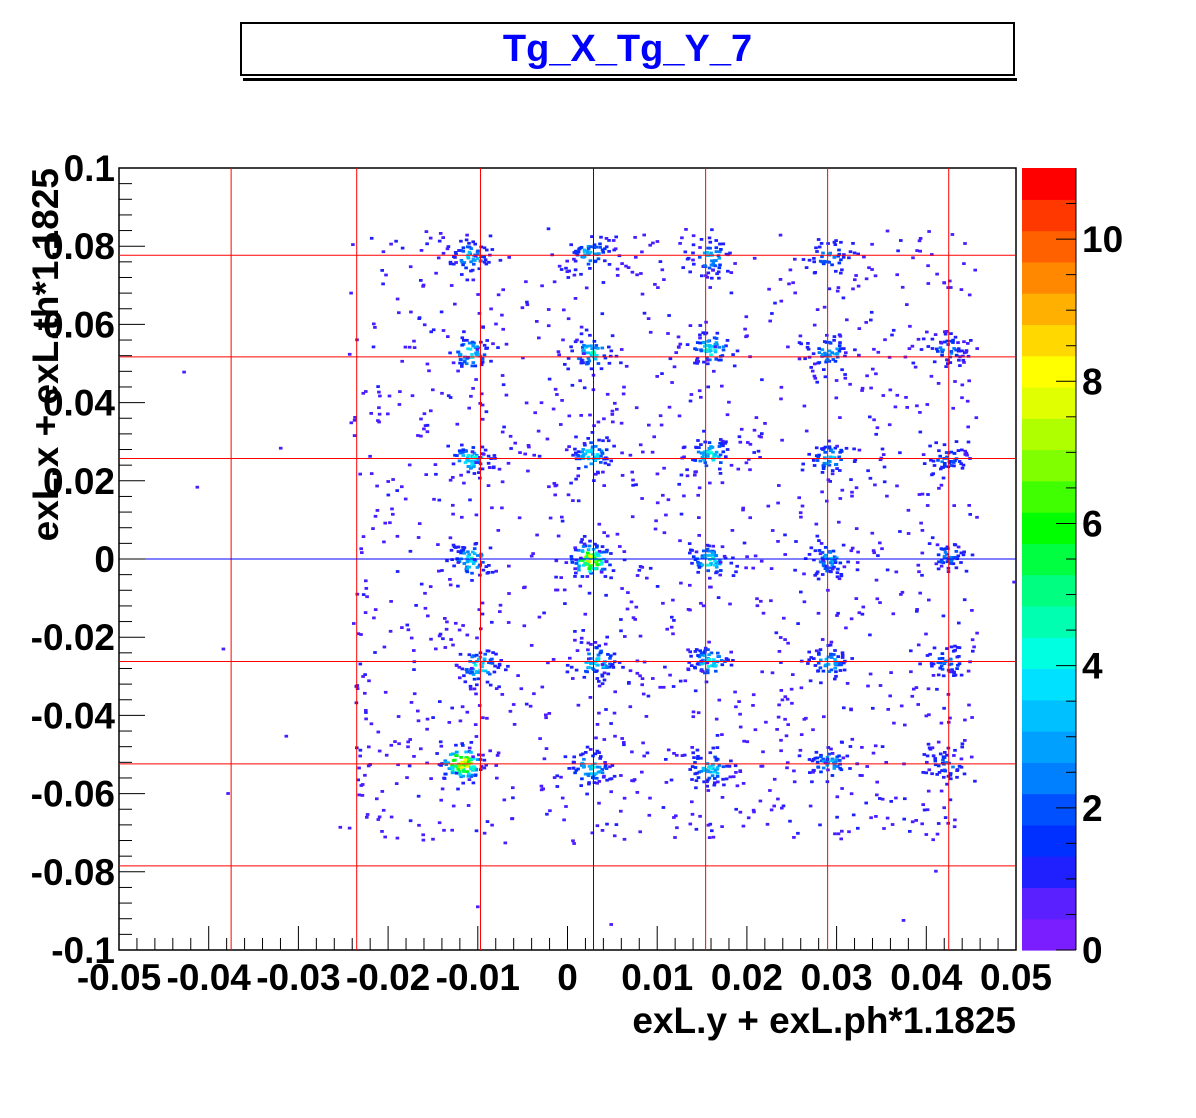 Image resolution: width=1196 pixels, height=1118 pixels. I want to click on colorbar-tick-label: 8, so click(1092, 381).